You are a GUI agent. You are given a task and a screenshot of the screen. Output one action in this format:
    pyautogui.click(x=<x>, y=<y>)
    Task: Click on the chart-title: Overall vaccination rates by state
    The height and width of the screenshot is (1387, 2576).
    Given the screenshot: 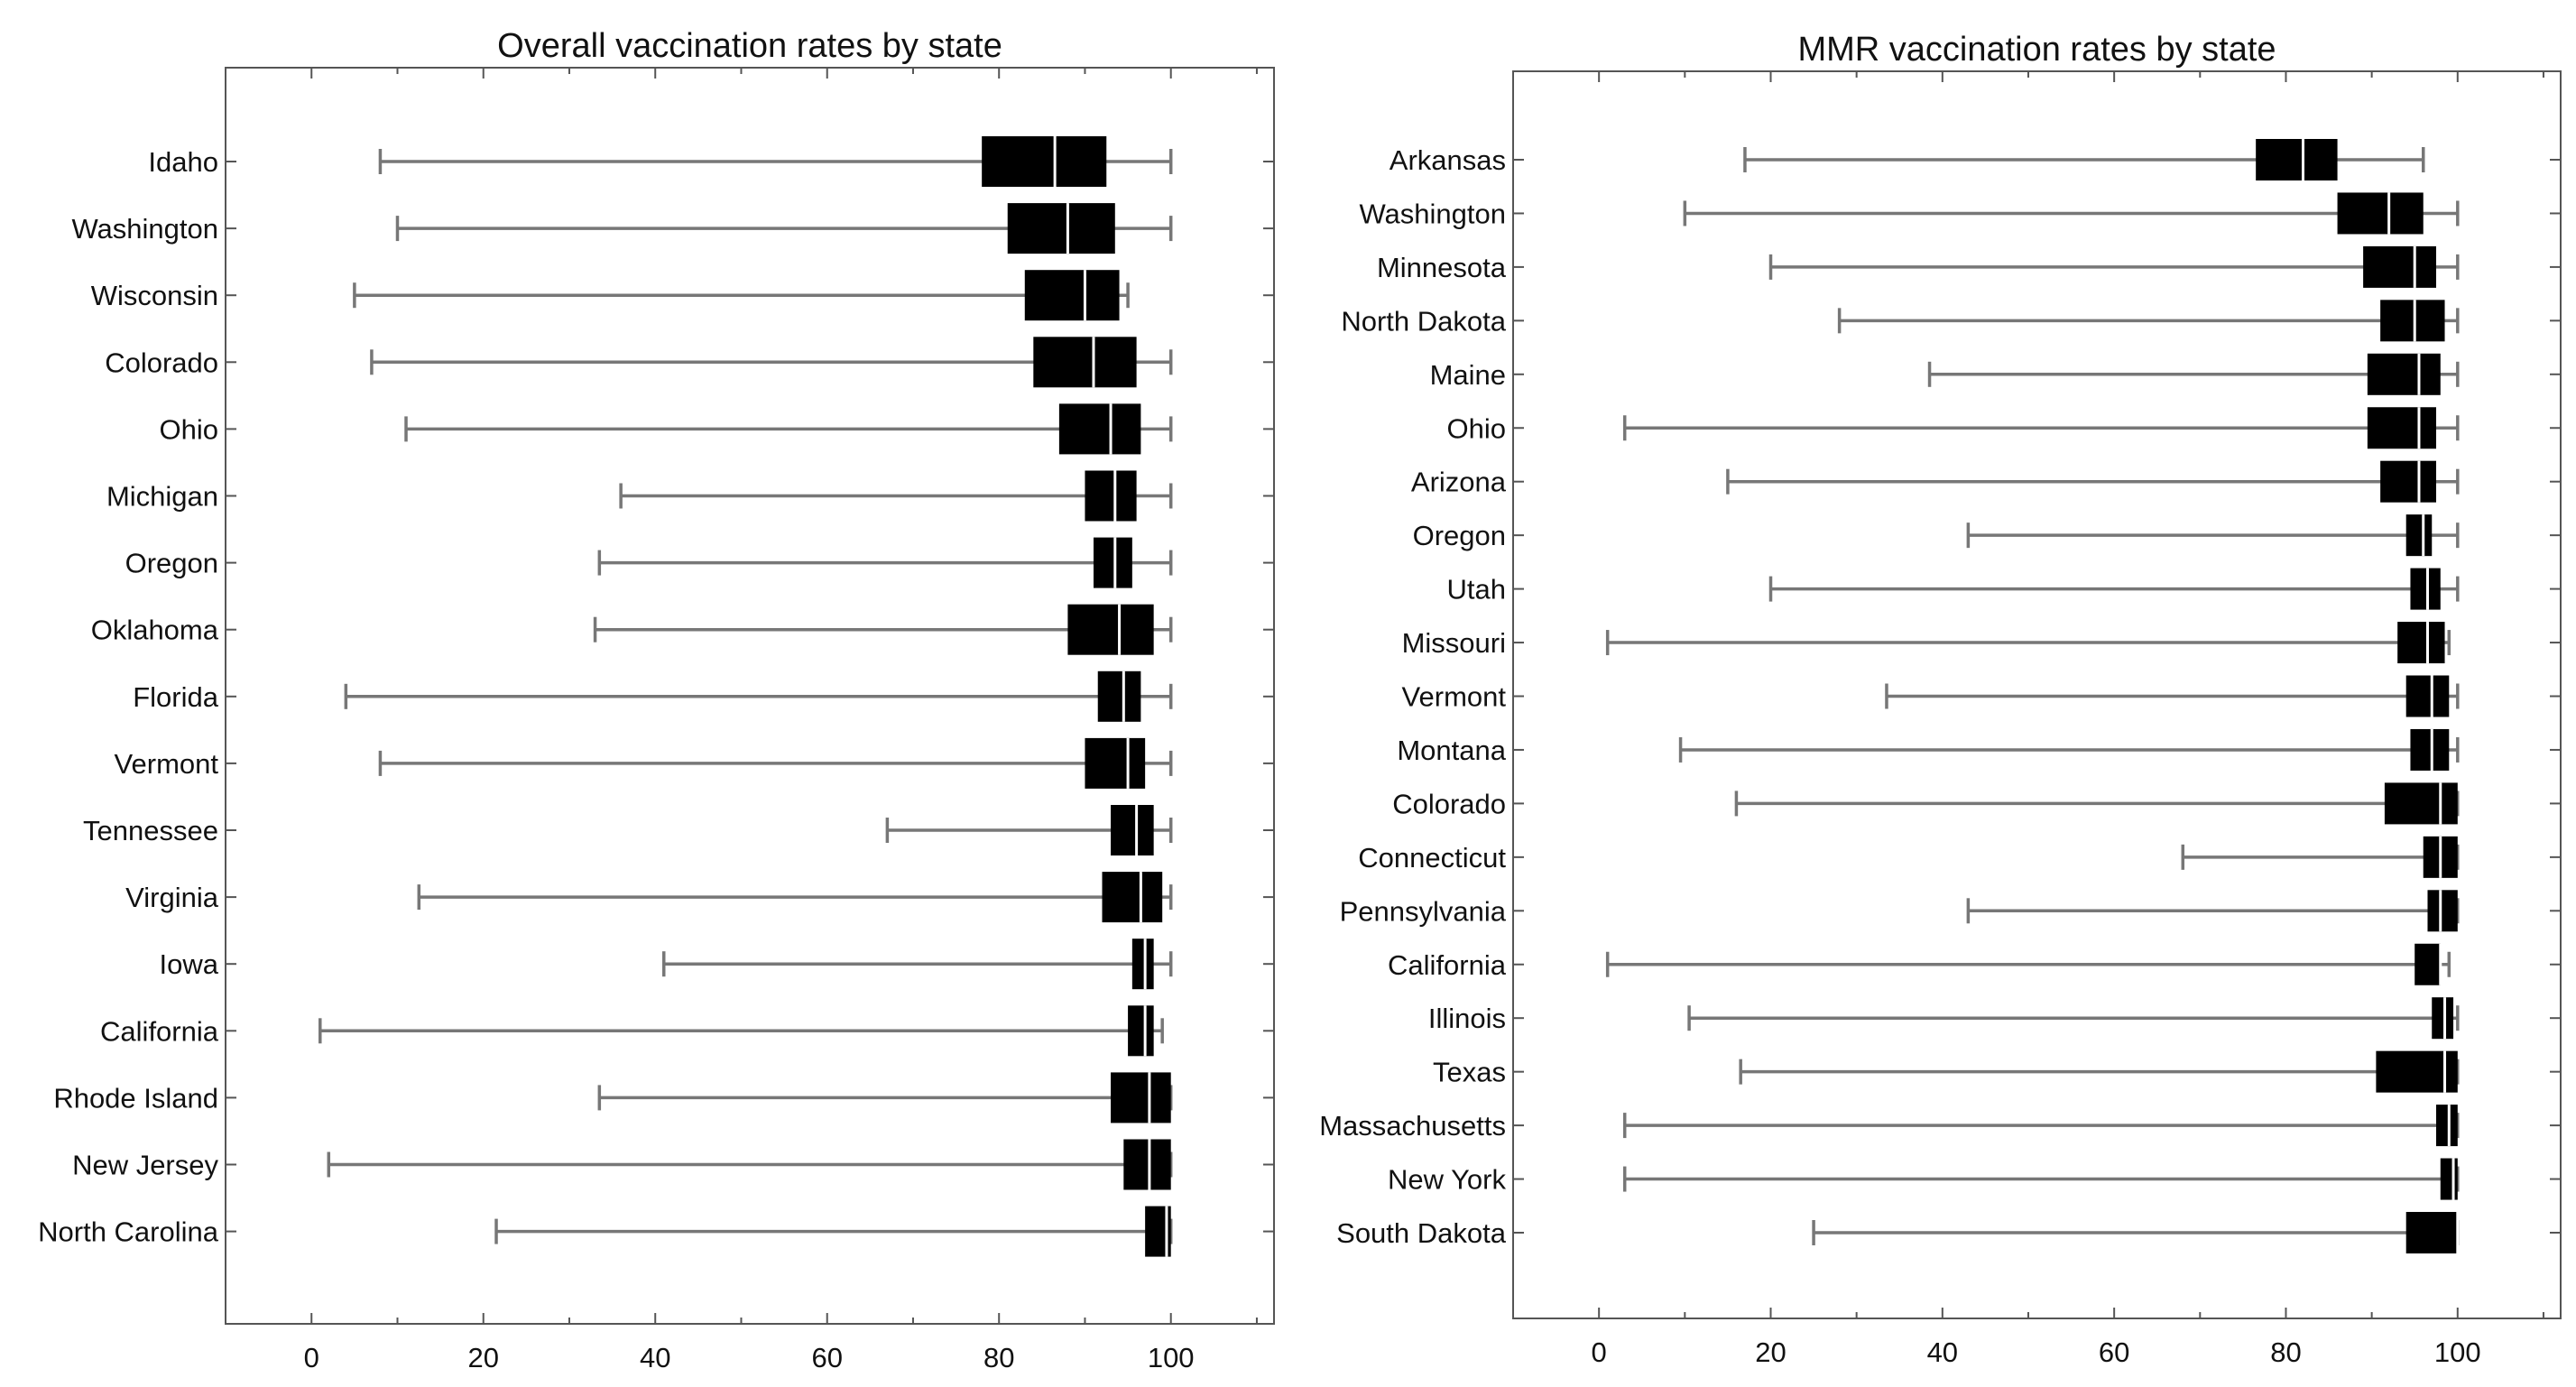 What is the action you would take?
    pyautogui.click(x=749, y=46)
    